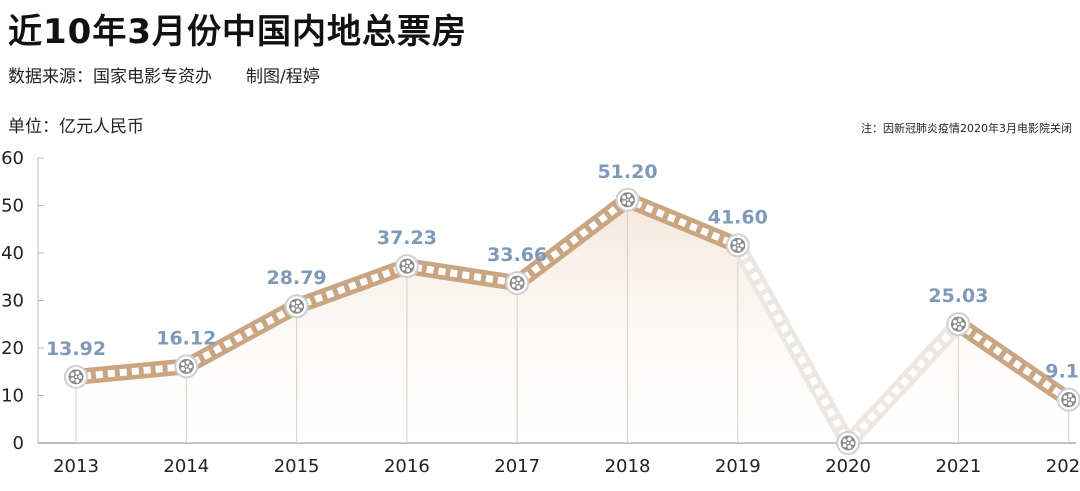 This screenshot has width=1080, height=491. What do you see at coordinates (517, 255) in the screenshot?
I see `data-label: 33.66` at bounding box center [517, 255].